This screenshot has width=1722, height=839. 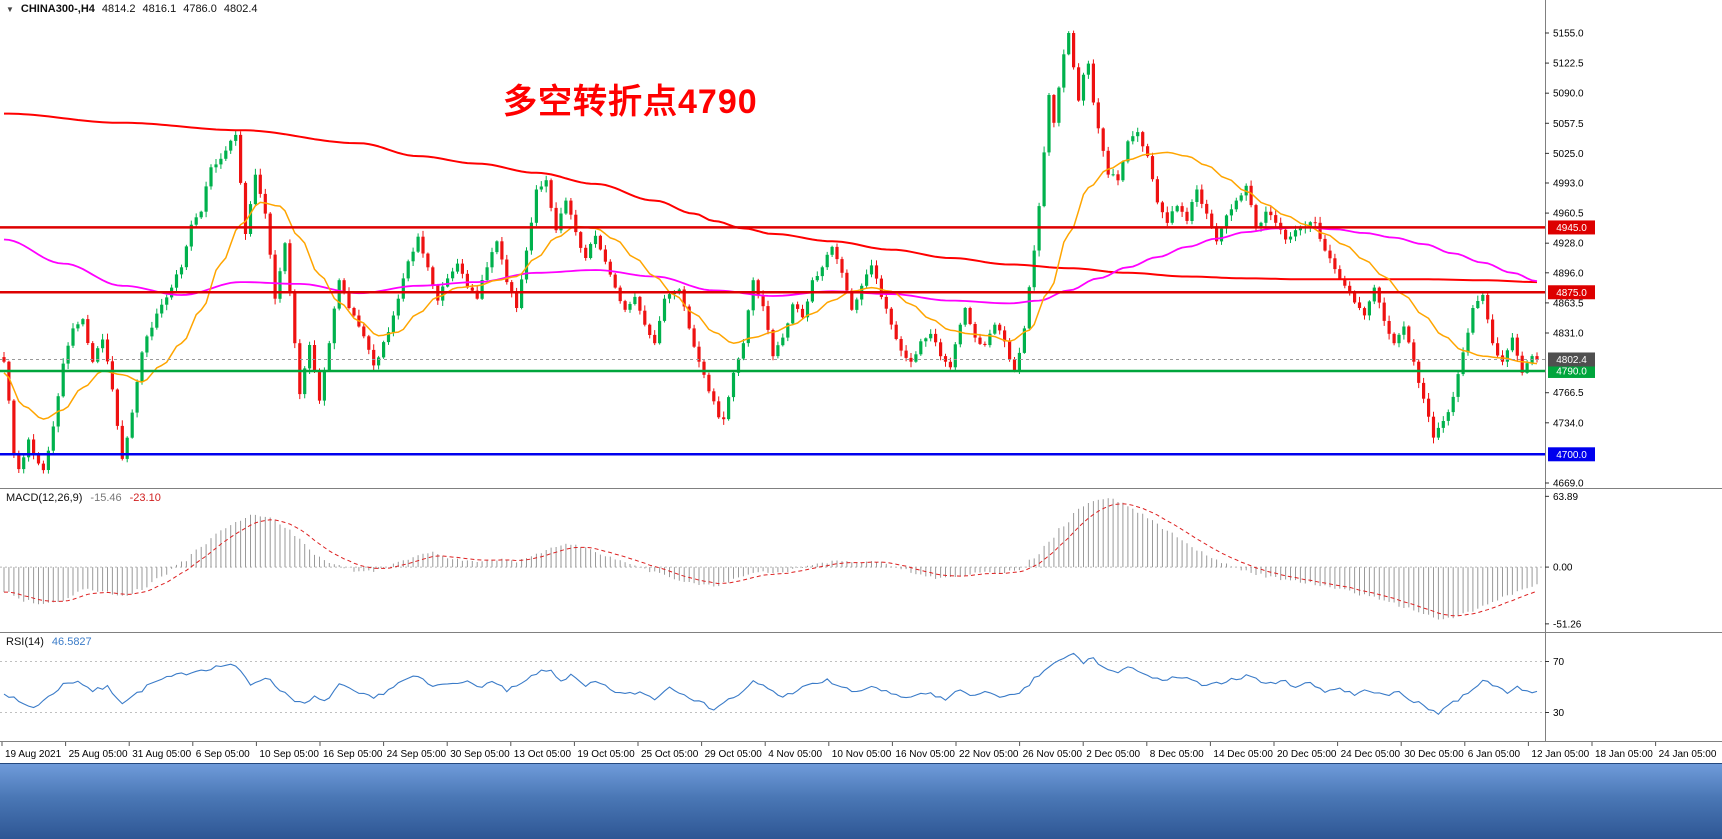 I want to click on annotation-text: 多空转折点4790, so click(x=630, y=102).